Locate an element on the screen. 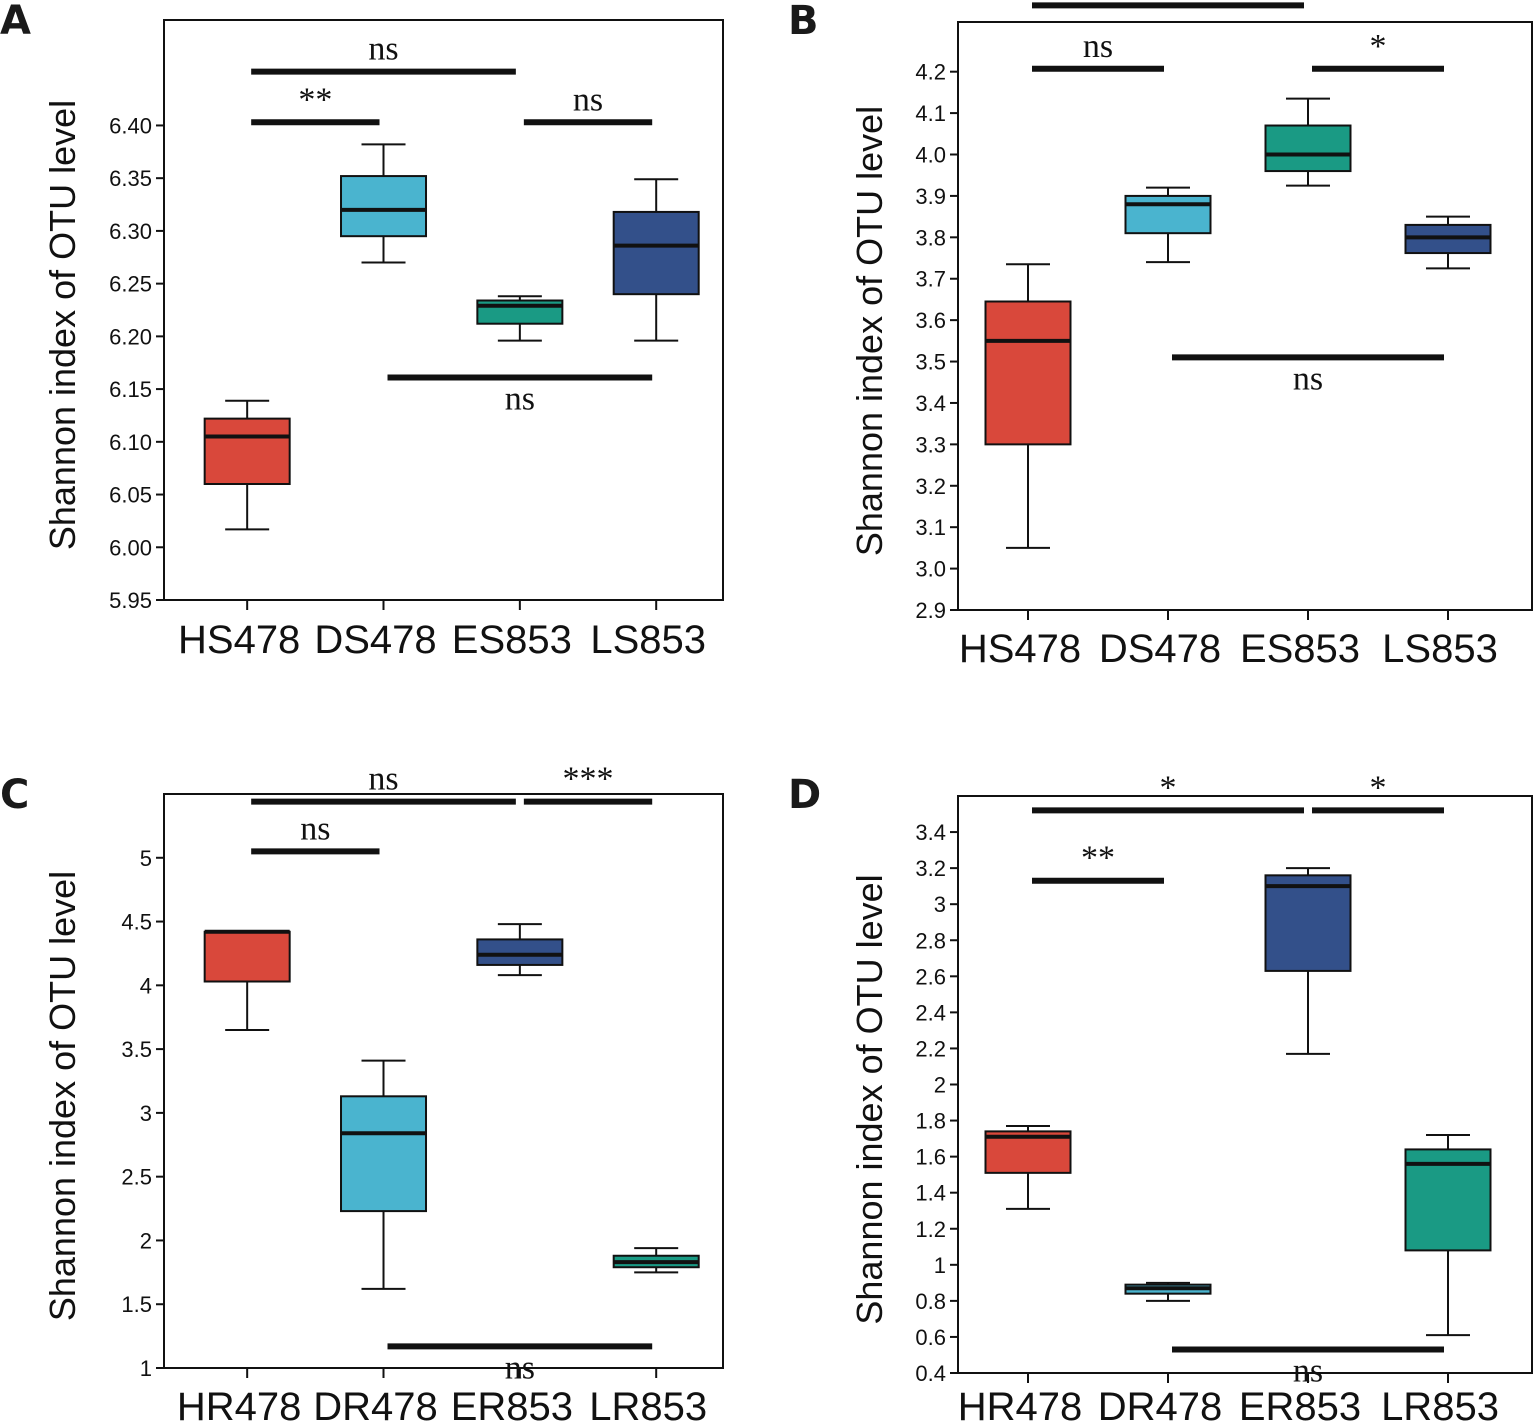  y-tick-label: 4.1 is located at coordinates (930, 113).